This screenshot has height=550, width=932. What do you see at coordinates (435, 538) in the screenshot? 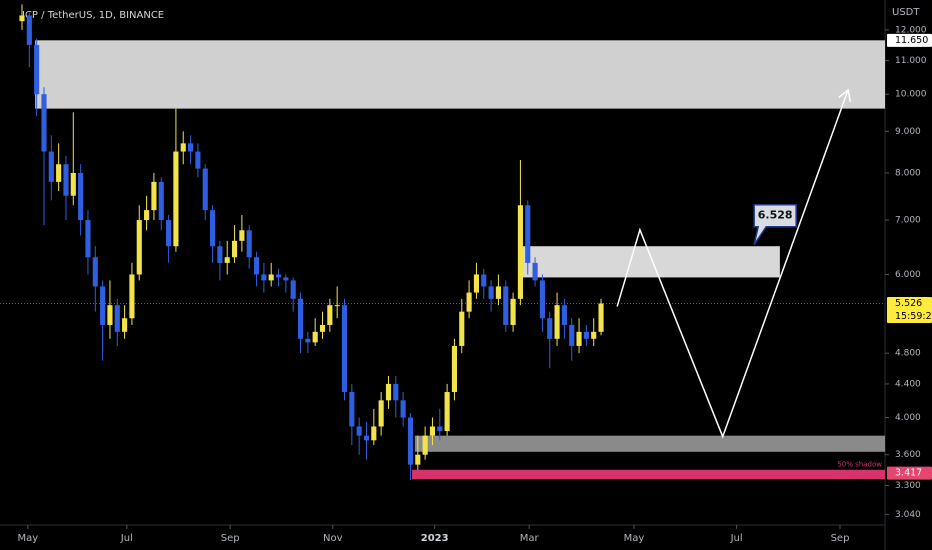
I see `x-tick-label: 2023` at bounding box center [435, 538].